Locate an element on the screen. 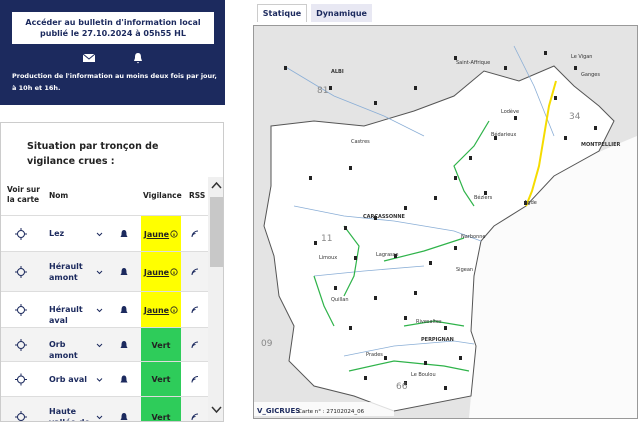 Image resolution: width=638 pixels, height=422 pixels. department-number: 11 is located at coordinates (326, 239).